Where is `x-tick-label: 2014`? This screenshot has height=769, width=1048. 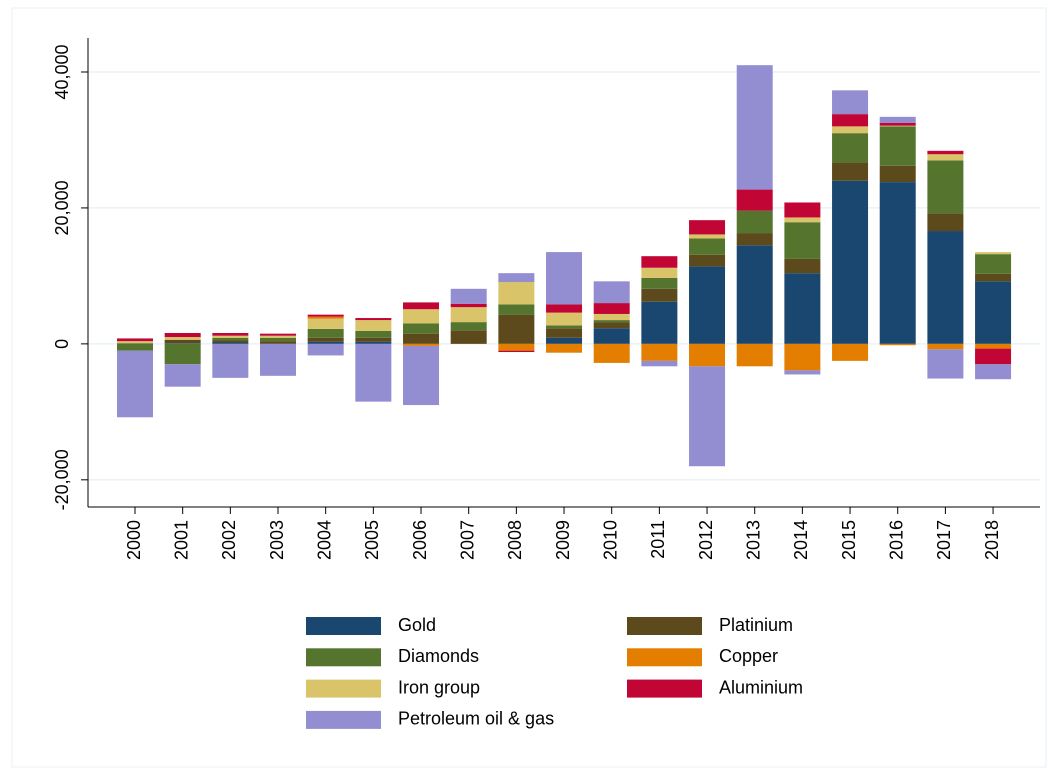
x-tick-label: 2014 is located at coordinates (801, 540).